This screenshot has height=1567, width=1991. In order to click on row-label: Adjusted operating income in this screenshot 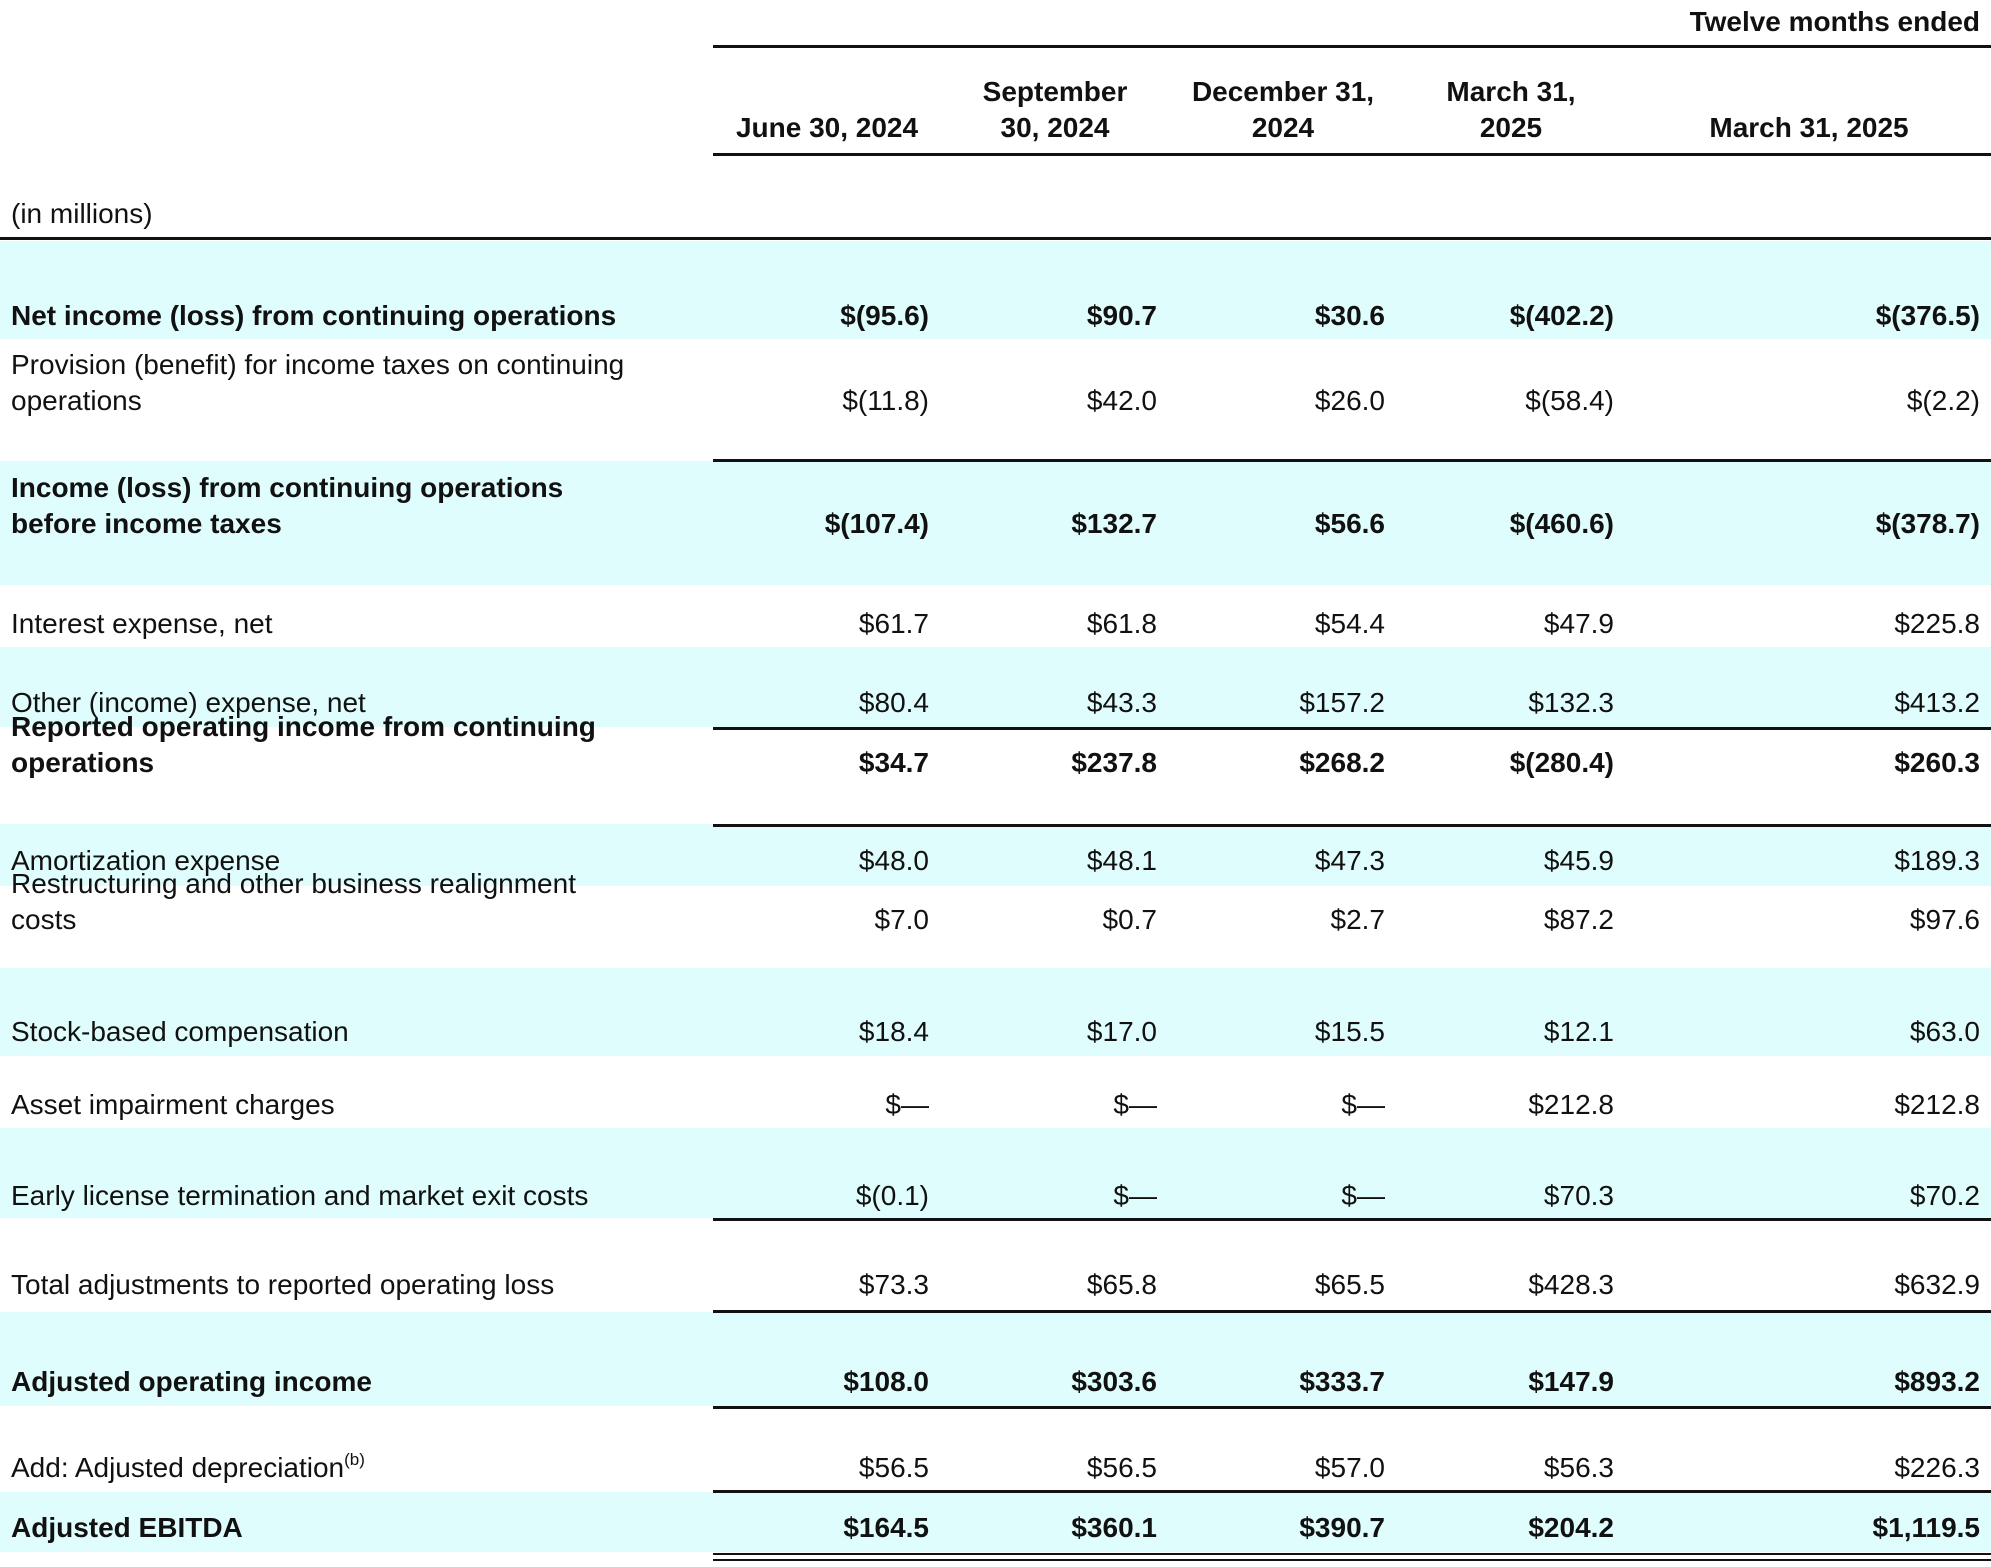, I will do `click(191, 1382)`.